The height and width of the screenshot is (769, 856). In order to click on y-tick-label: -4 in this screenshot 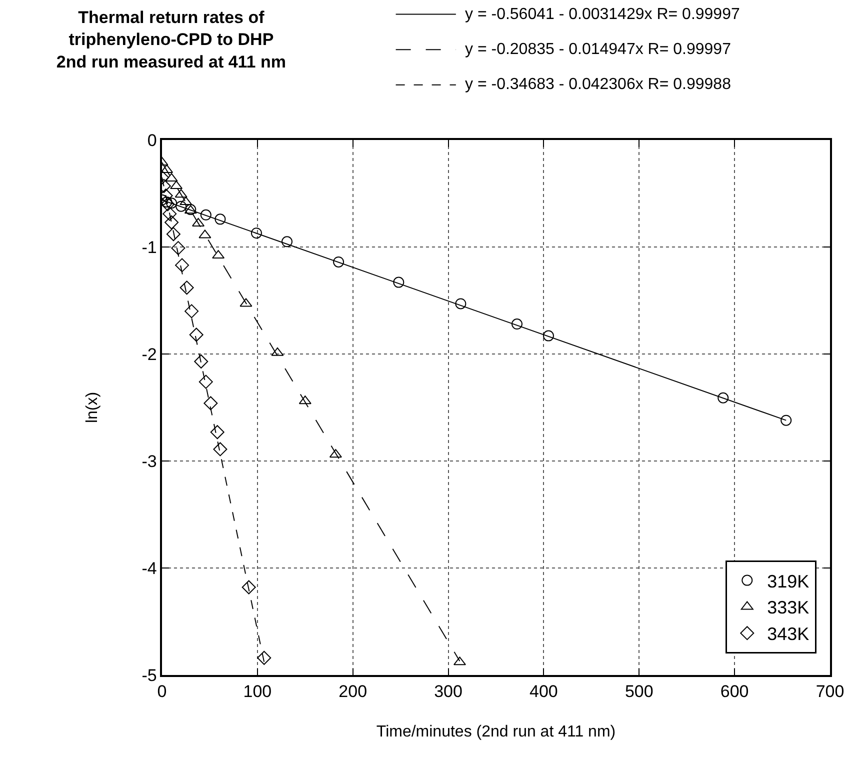, I will do `click(149, 568)`.